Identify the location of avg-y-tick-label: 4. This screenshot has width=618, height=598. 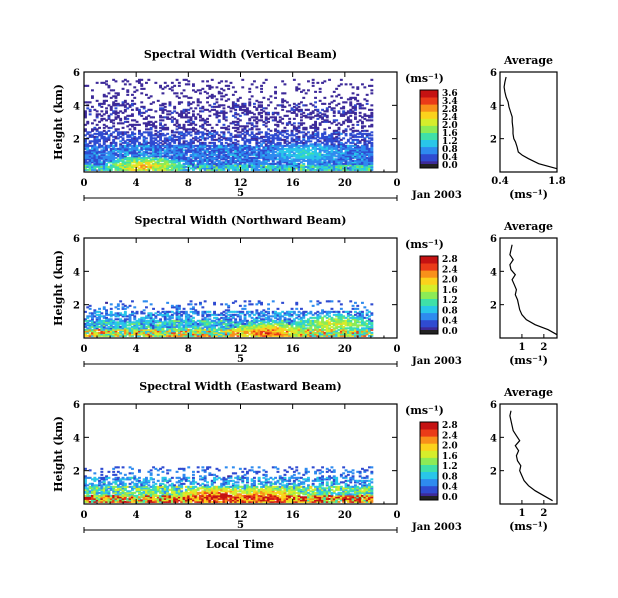
(493, 106).